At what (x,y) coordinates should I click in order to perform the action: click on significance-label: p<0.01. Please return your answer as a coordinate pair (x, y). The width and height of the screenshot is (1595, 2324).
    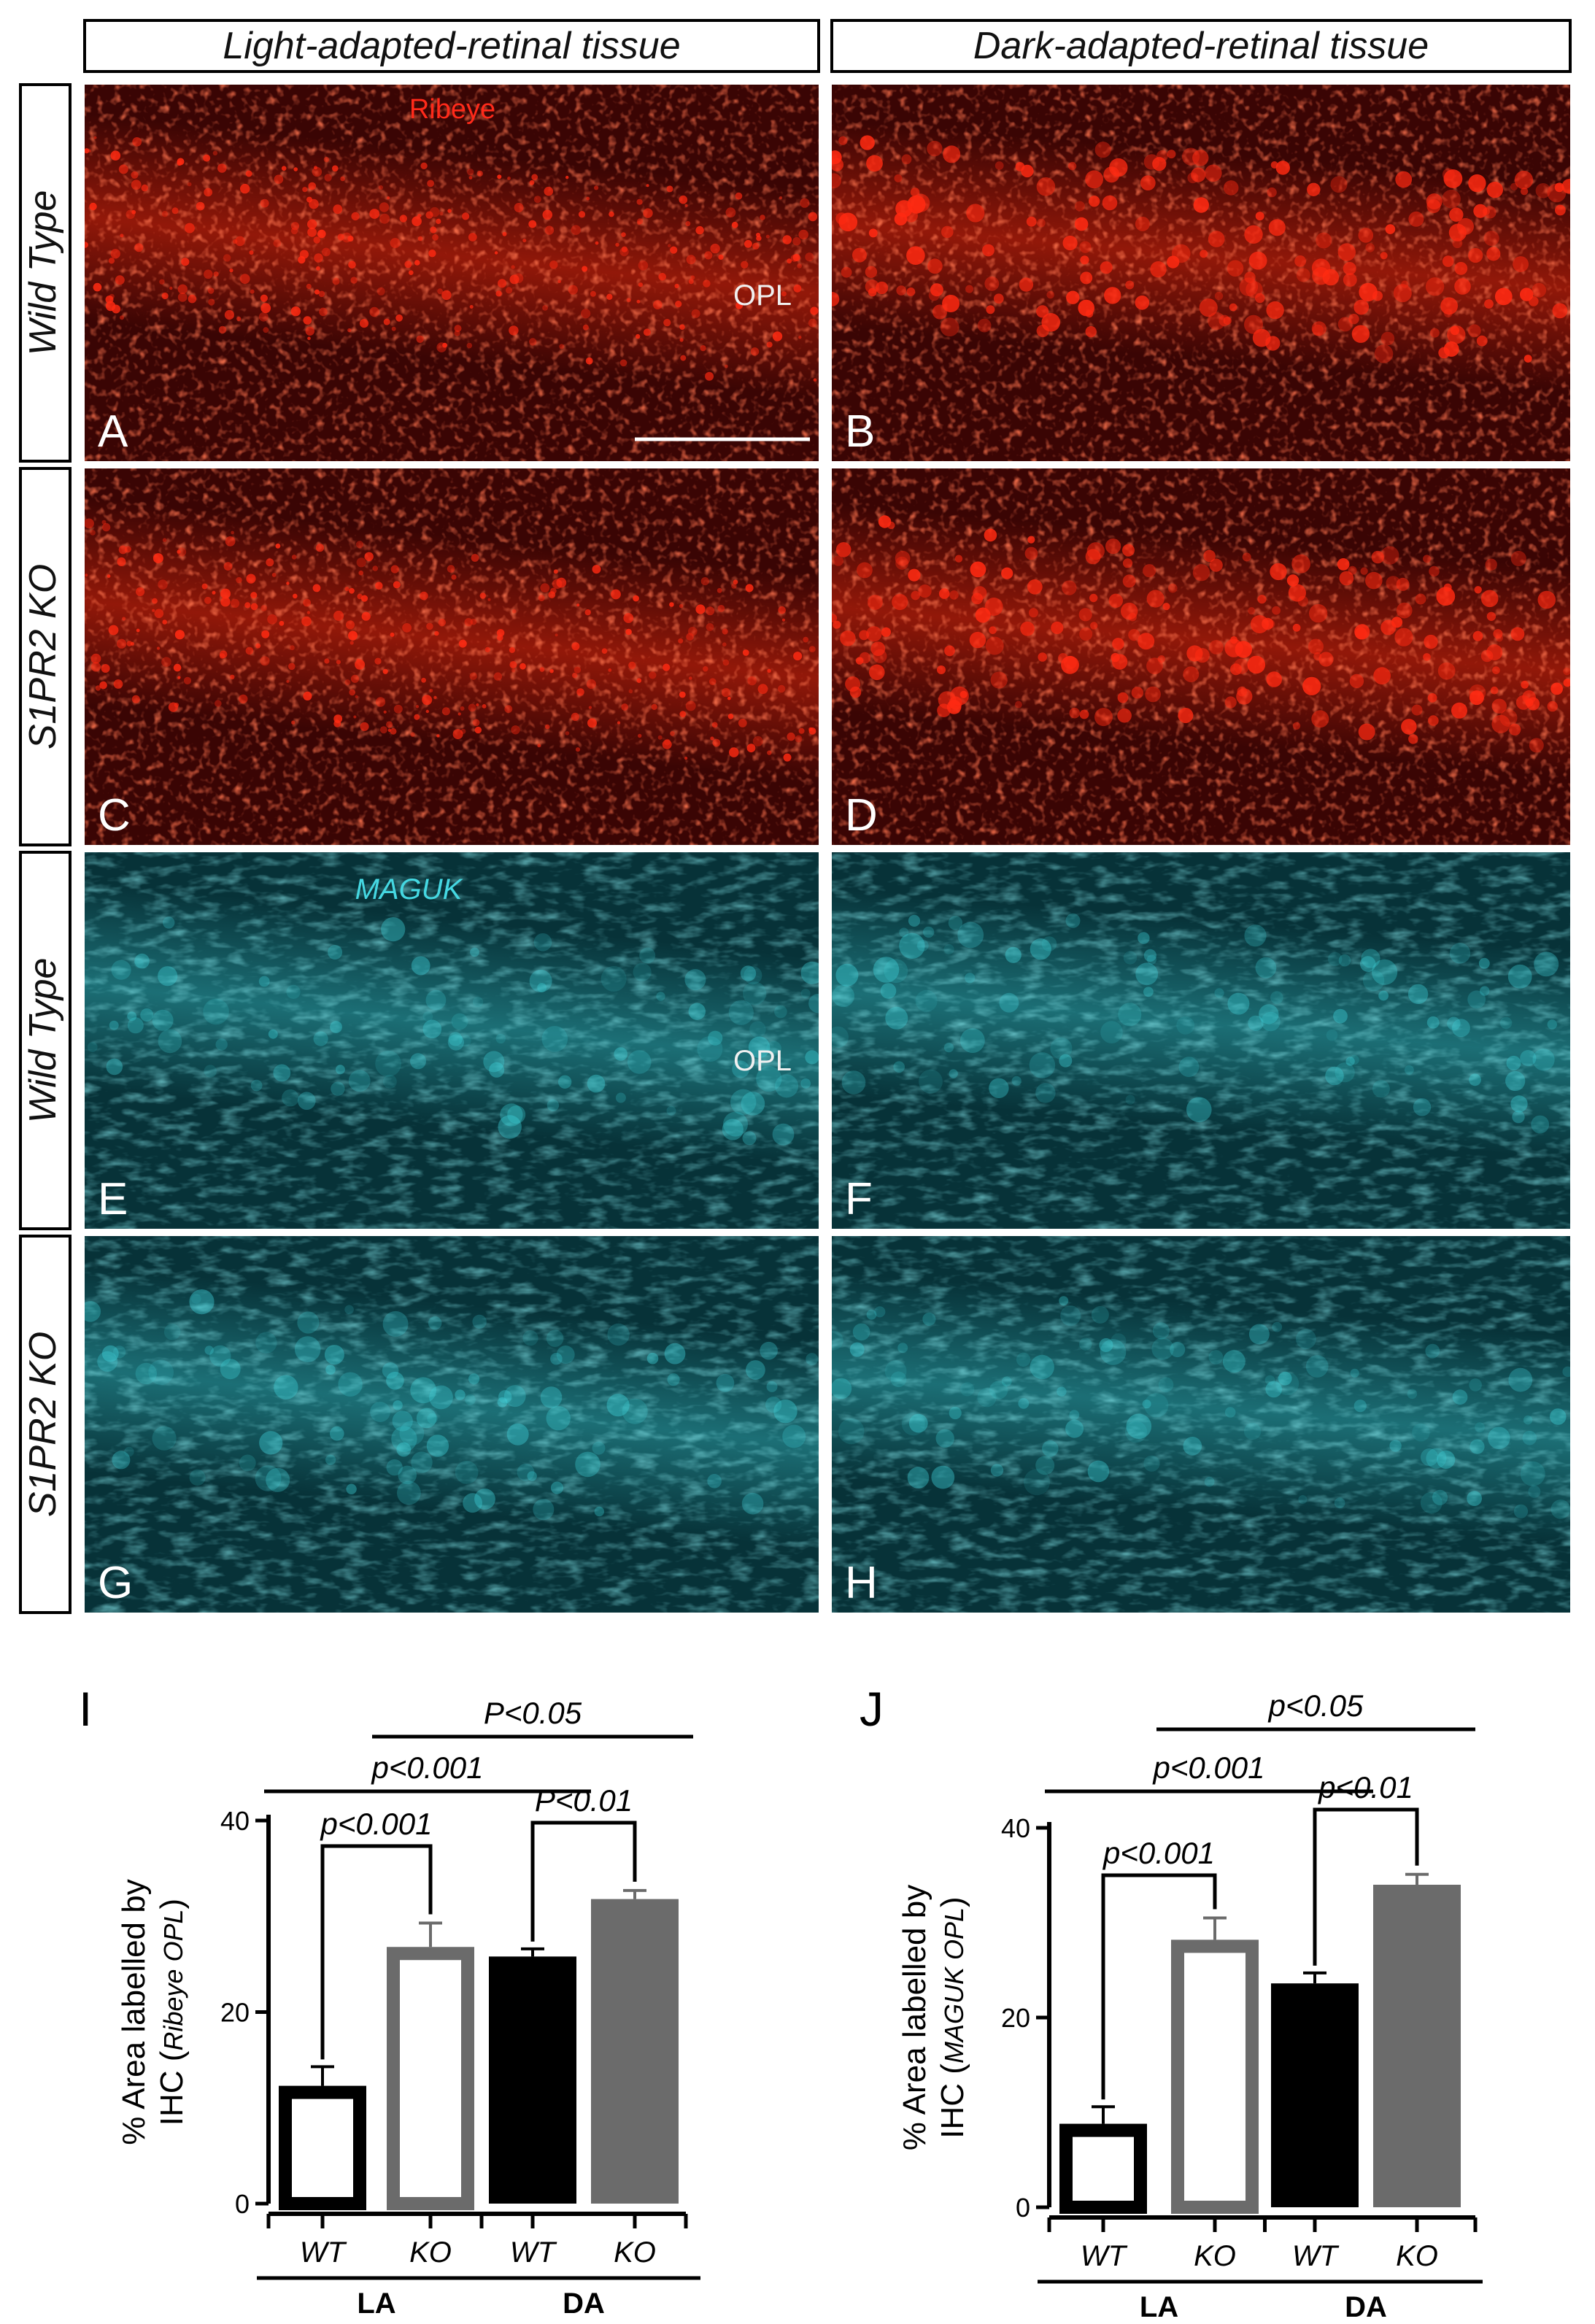
    Looking at the image, I should click on (1365, 1787).